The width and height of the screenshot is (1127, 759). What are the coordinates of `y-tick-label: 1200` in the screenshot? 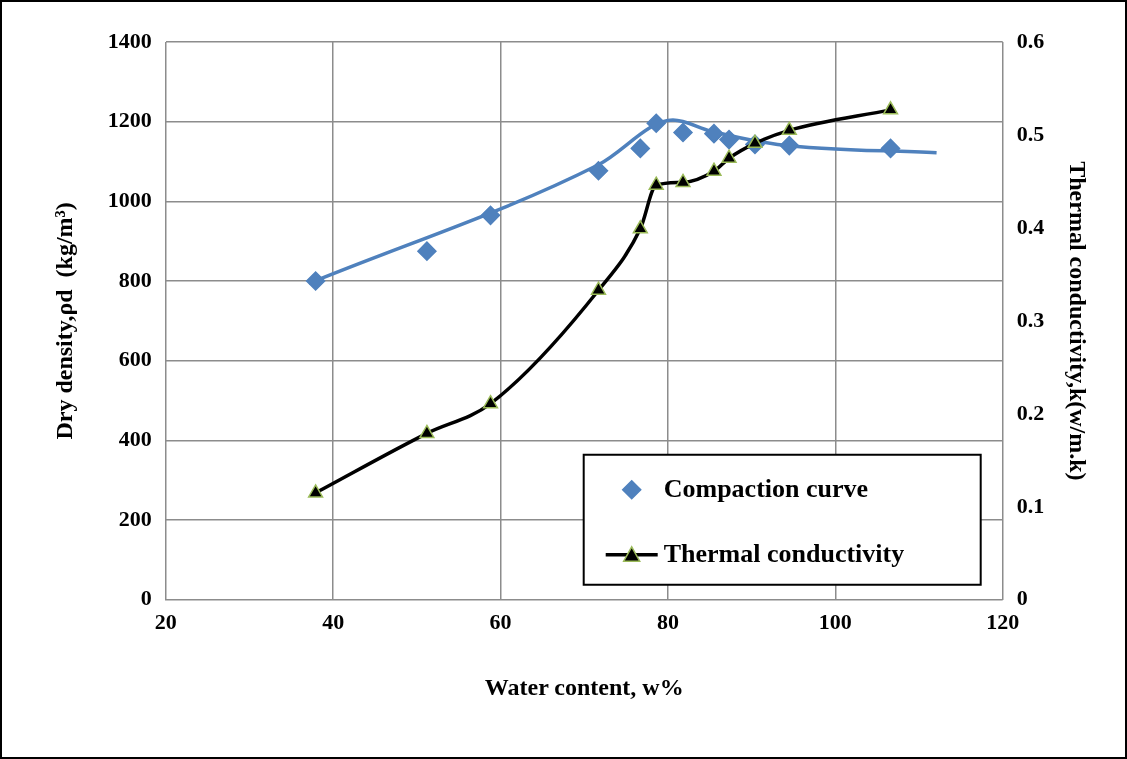 It's located at (129, 120).